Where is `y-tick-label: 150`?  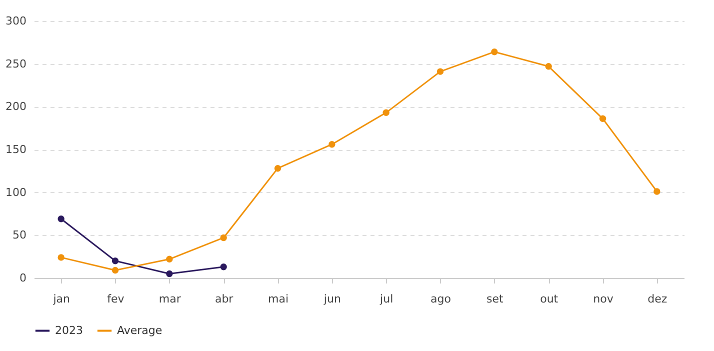 y-tick-label: 150 is located at coordinates (16, 149).